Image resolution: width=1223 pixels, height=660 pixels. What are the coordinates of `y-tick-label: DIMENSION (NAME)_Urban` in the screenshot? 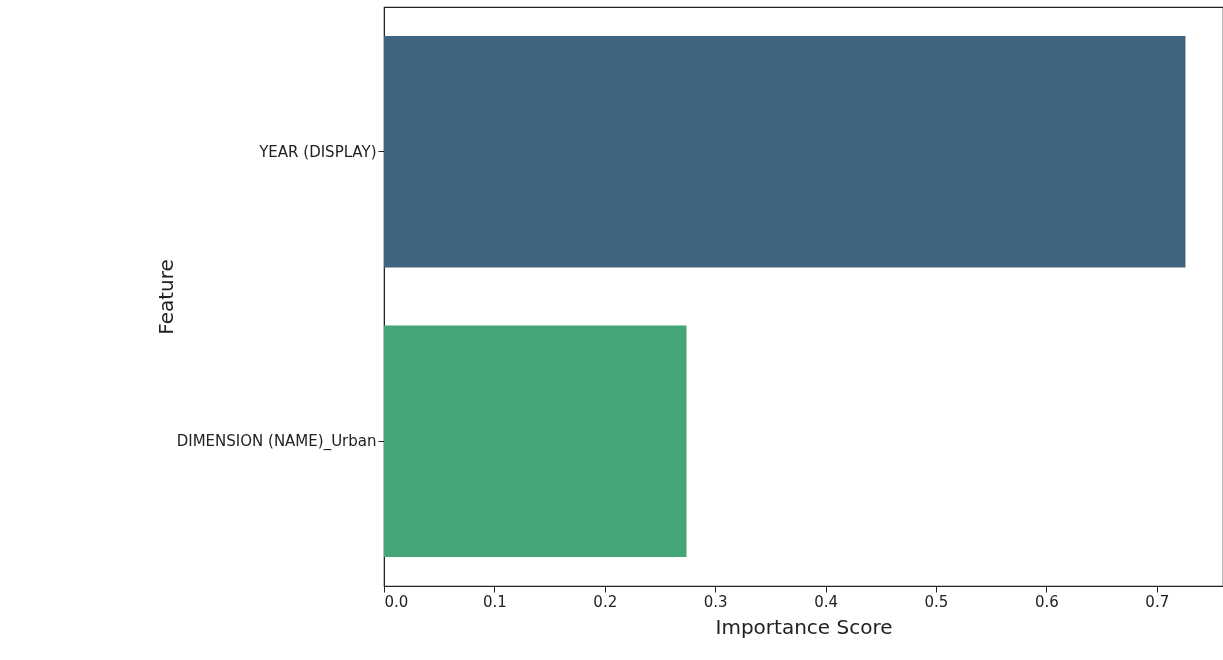 It's located at (276, 442).